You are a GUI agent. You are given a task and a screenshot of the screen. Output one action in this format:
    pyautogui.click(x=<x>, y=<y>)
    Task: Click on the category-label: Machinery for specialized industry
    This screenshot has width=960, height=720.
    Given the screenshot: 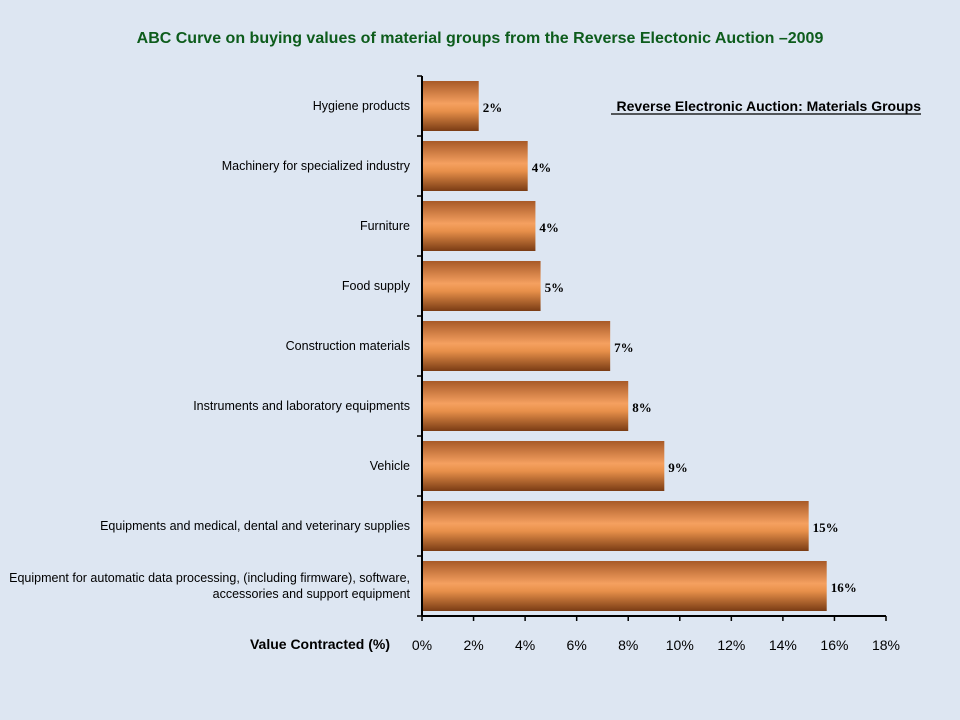 What is the action you would take?
    pyautogui.click(x=316, y=166)
    